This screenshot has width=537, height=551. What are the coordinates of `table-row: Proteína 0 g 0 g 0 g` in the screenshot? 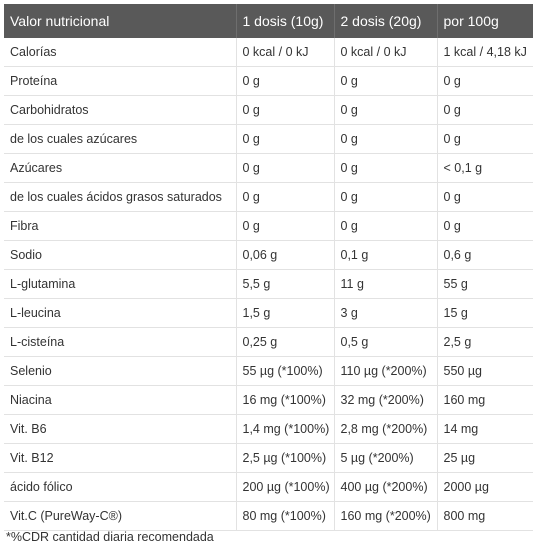 It's located at (268, 81).